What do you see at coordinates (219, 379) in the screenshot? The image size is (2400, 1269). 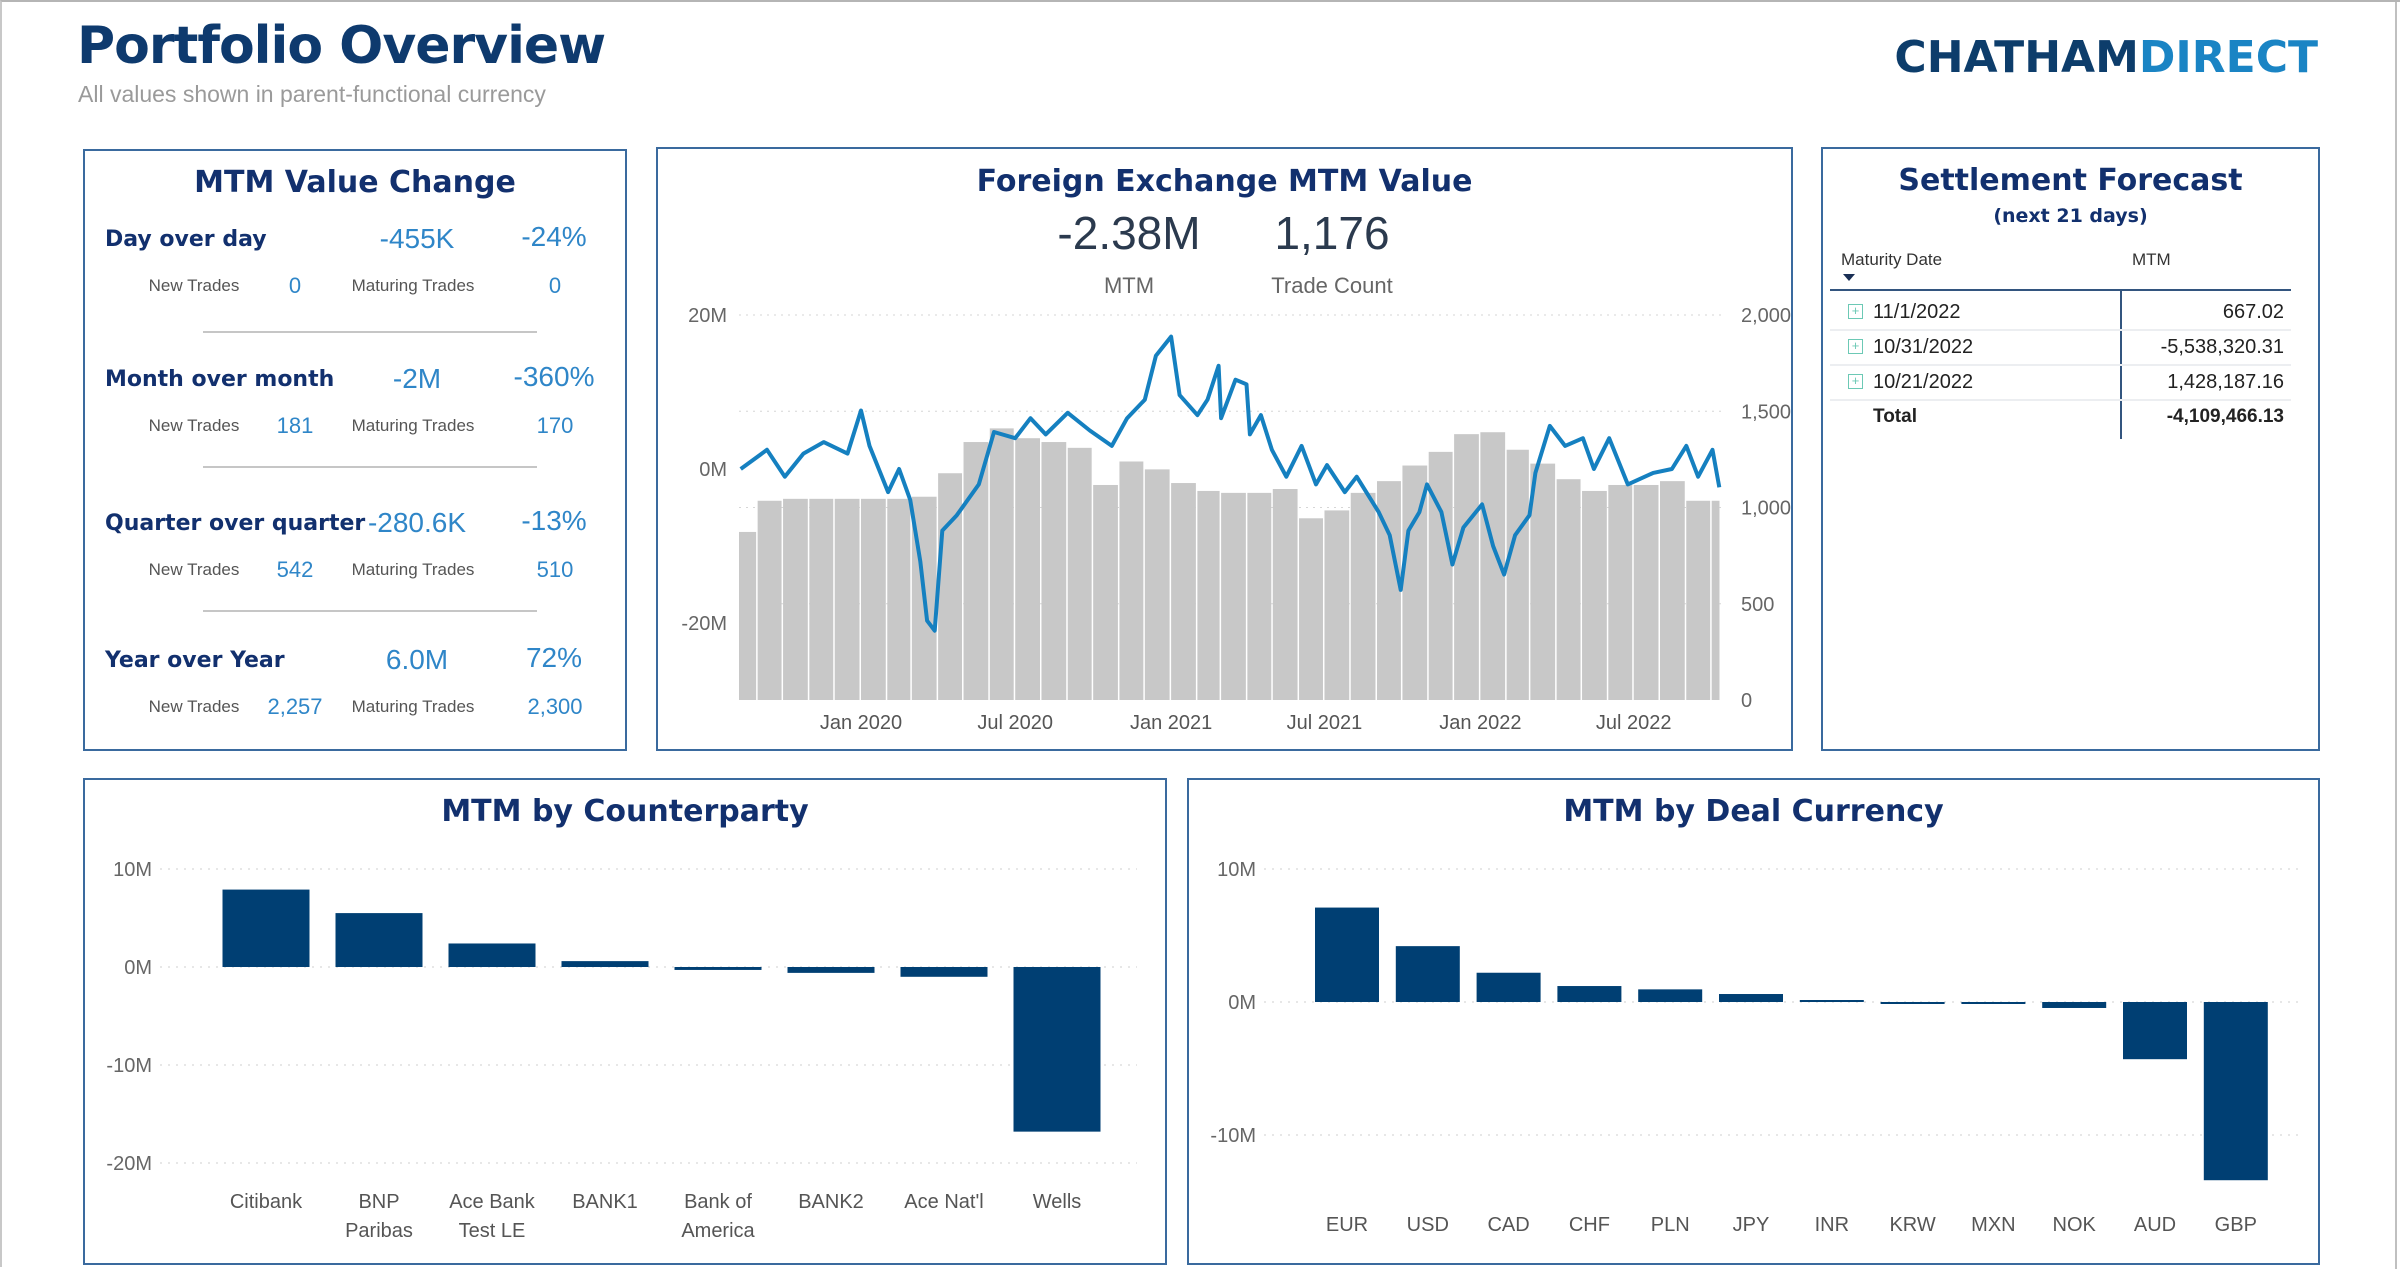 I see `period-label: Month over month` at bounding box center [219, 379].